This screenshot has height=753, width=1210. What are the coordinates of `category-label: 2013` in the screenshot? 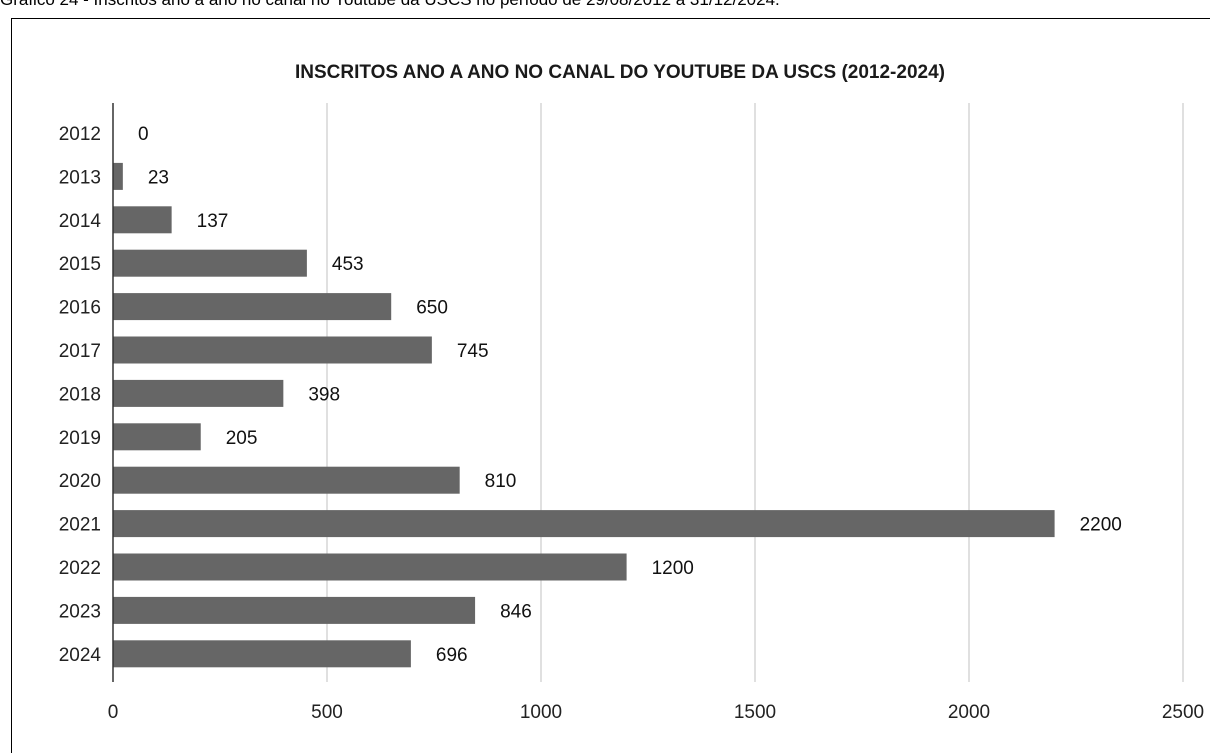 It's located at (80, 177).